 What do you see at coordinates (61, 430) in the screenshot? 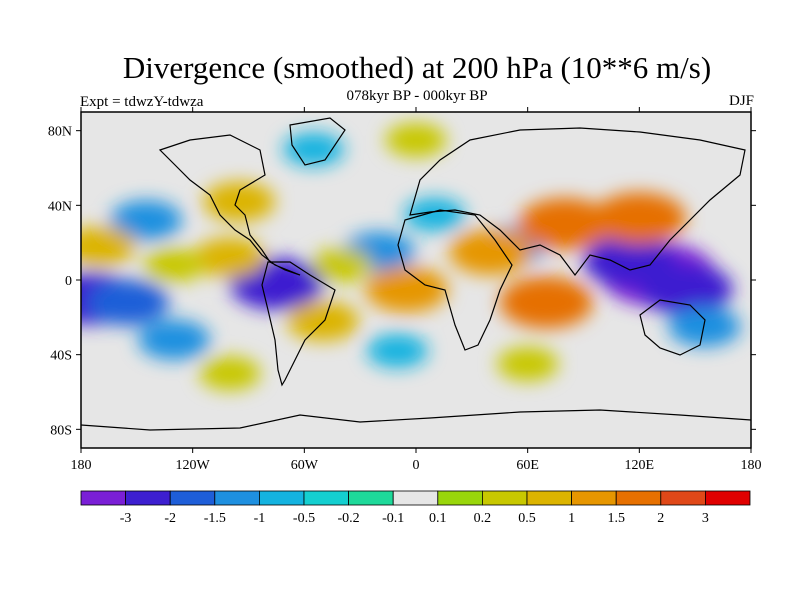
I see `lat-tick-label: 80S` at bounding box center [61, 430].